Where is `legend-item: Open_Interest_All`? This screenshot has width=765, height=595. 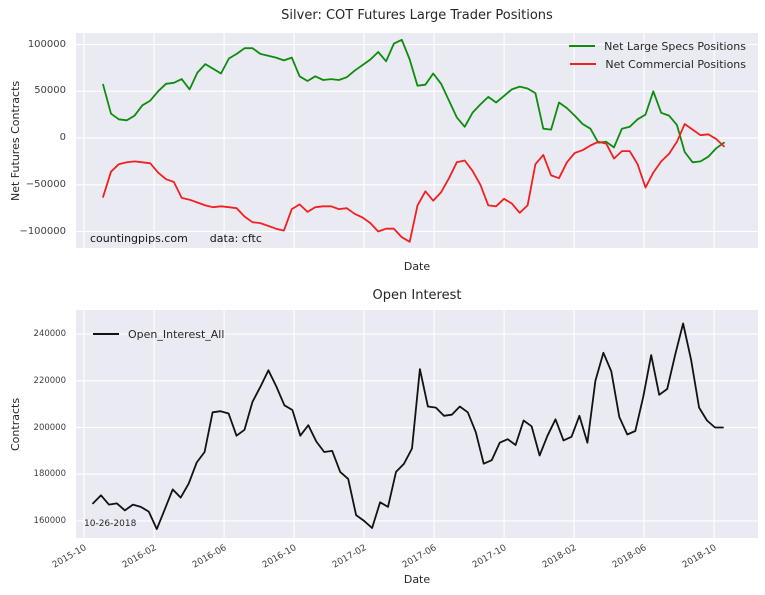
legend-item: Open_Interest_All is located at coordinates (158, 334).